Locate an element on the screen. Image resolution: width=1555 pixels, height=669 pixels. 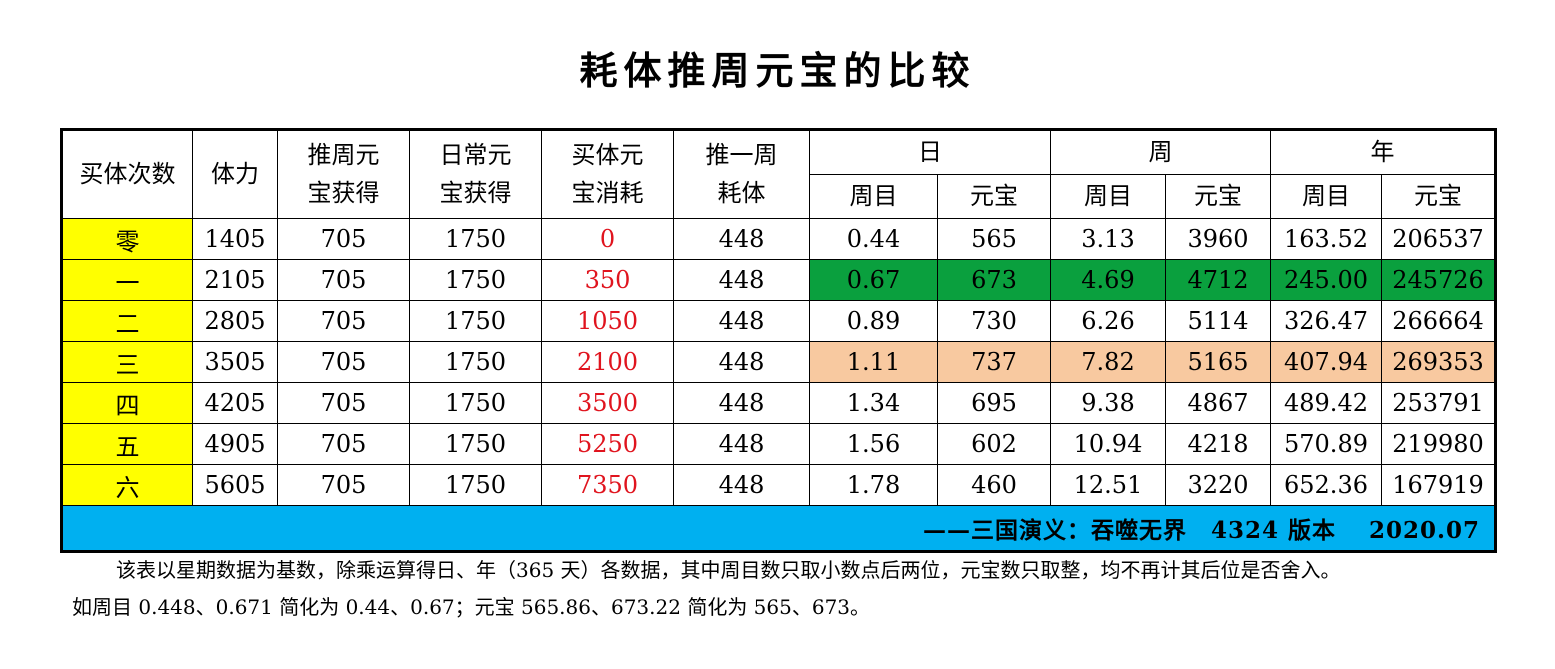
buy-cost-cell: 2100 is located at coordinates (607, 362).